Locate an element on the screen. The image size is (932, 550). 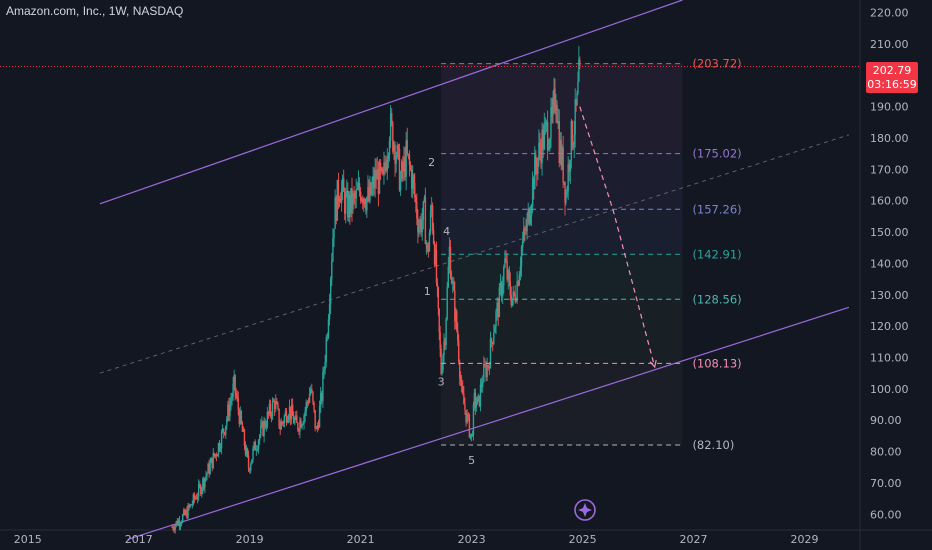
projection-path is located at coordinates (617, 237).